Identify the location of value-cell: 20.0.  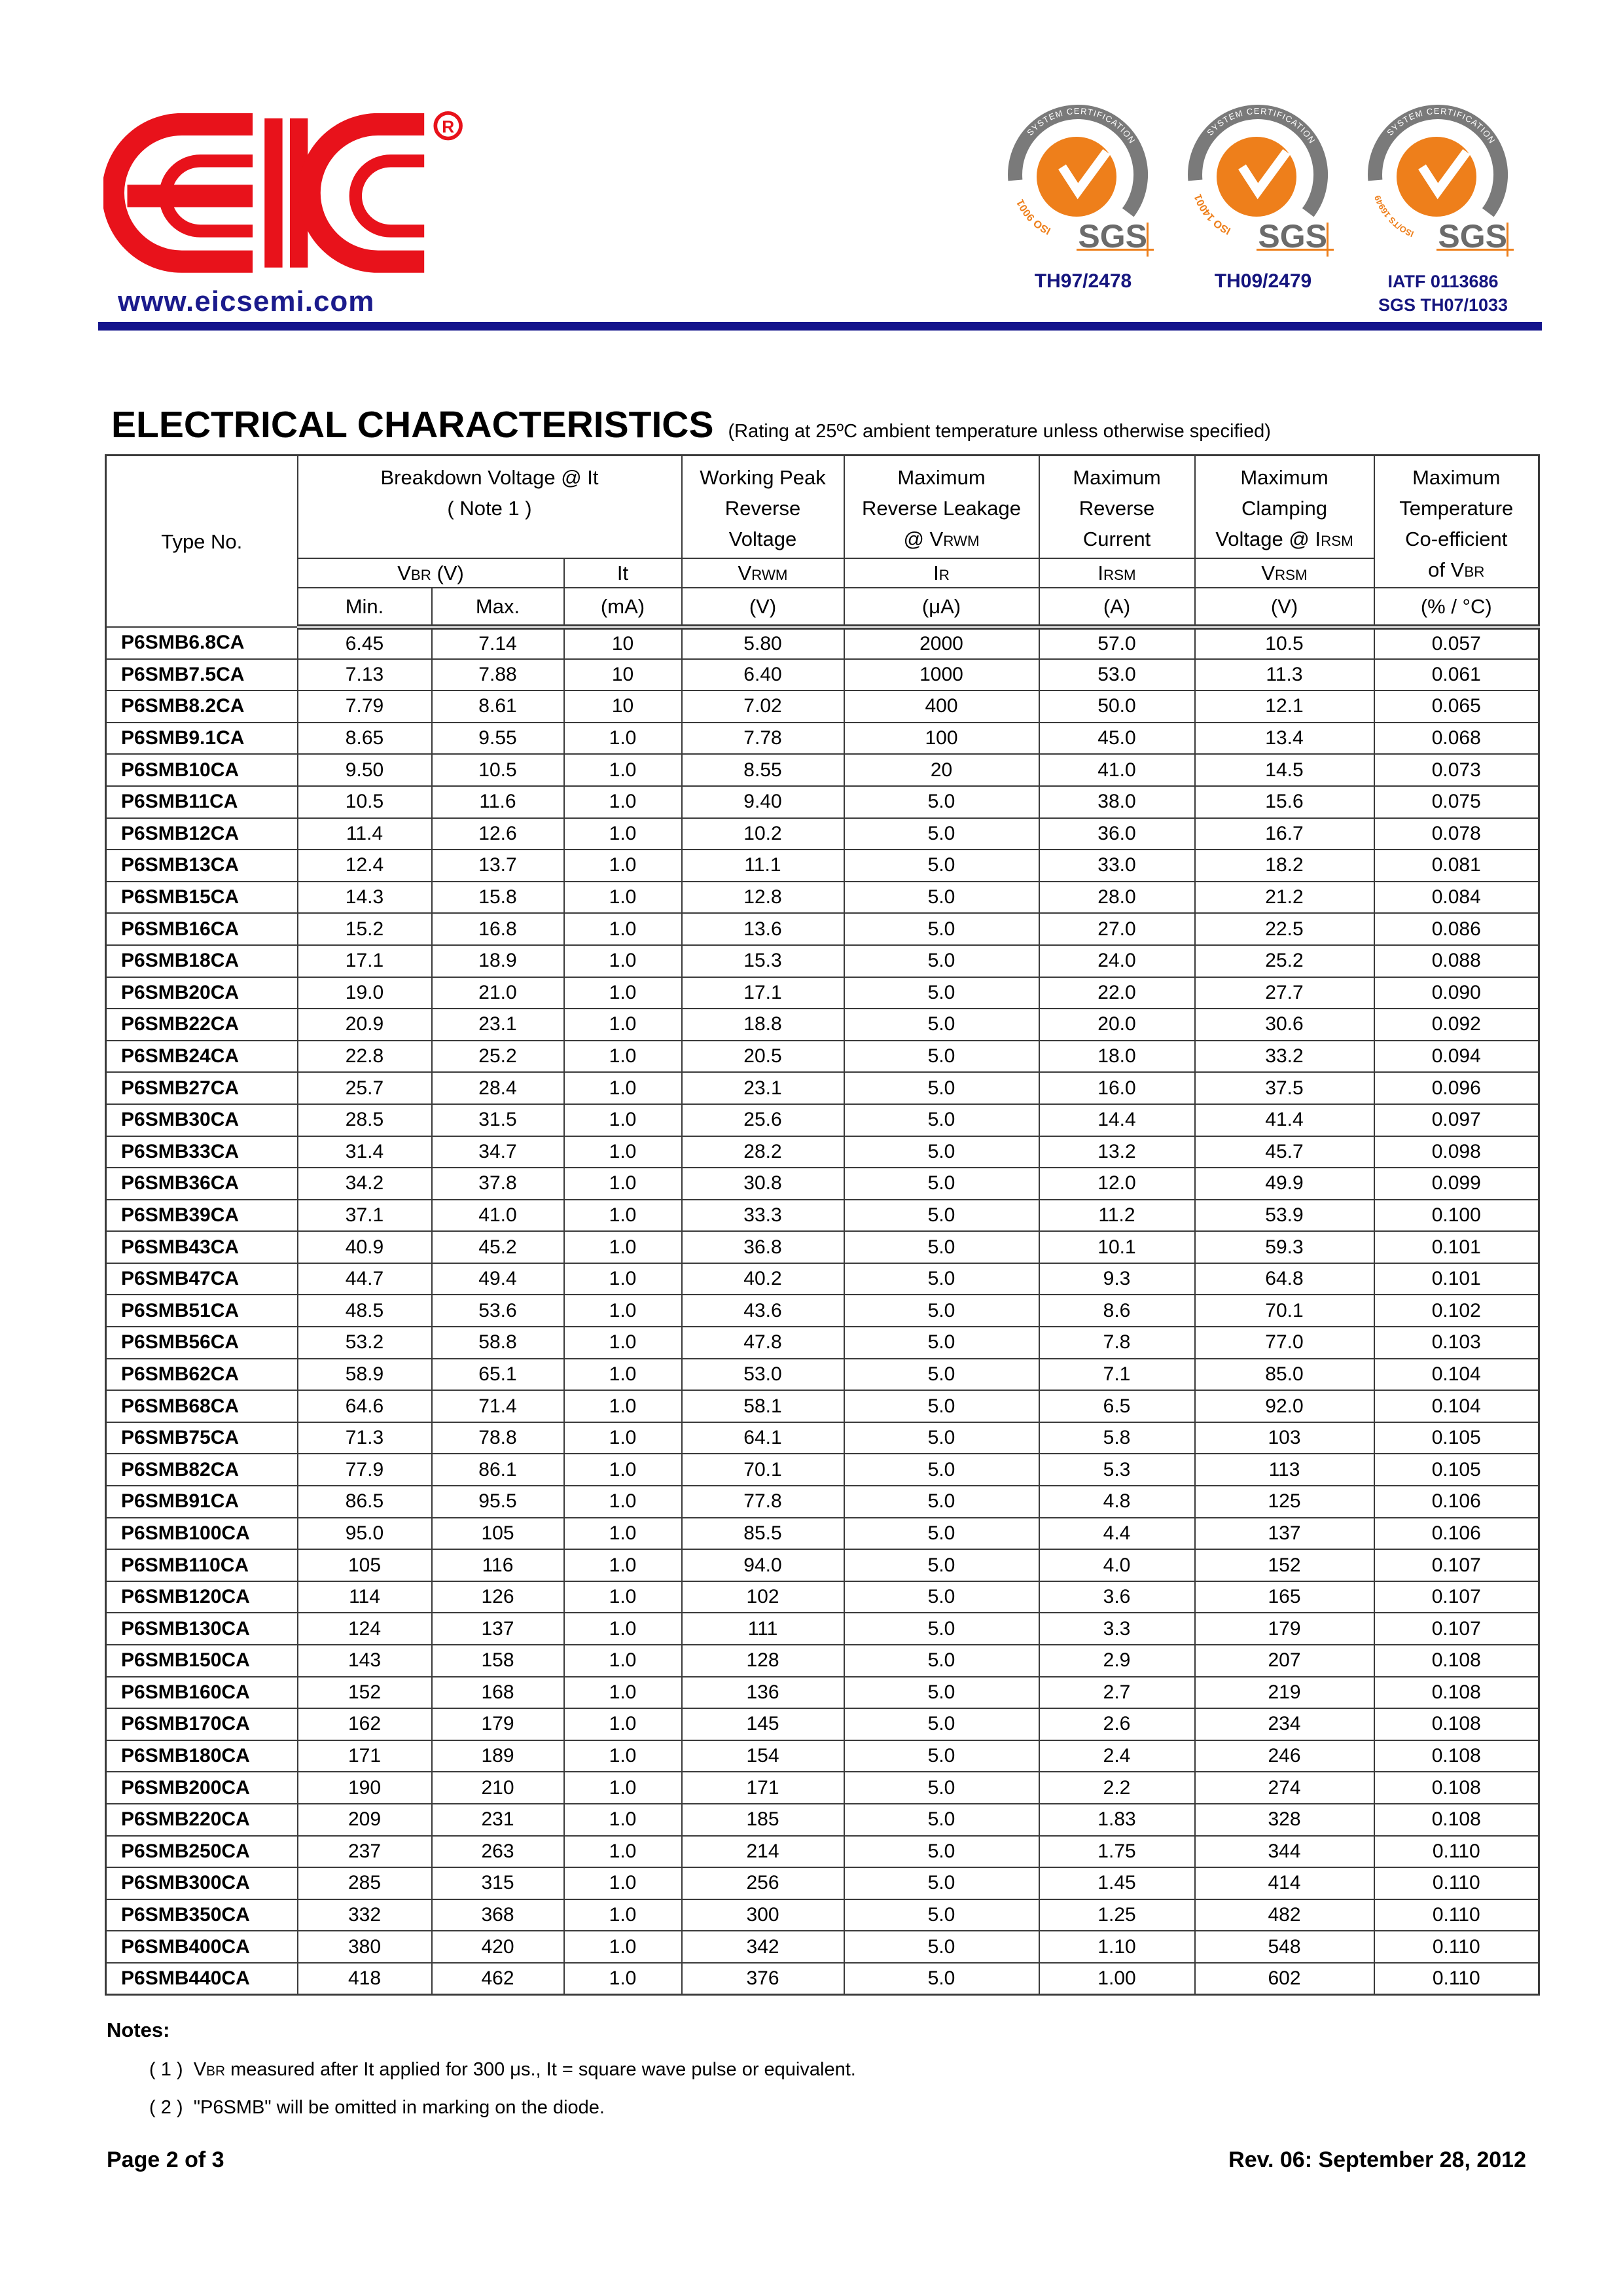
(1117, 1024).